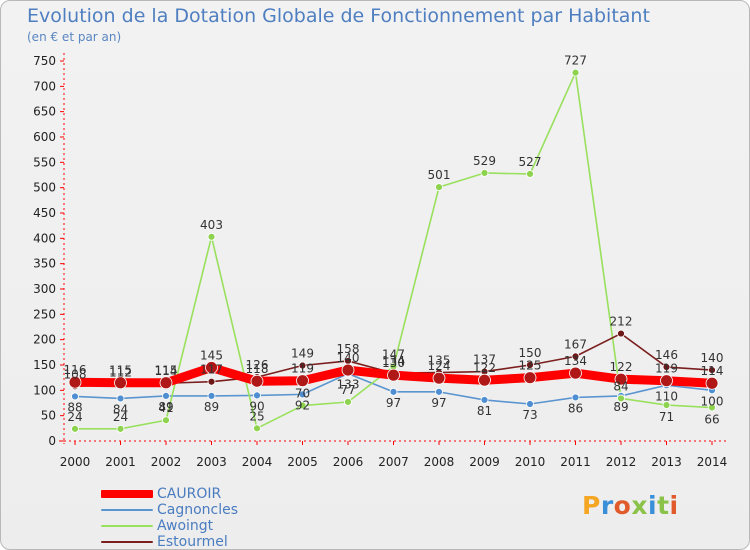  I want to click on legend: CAUROIR Cagnoncles Awoingt Estourmel, so click(169, 518).